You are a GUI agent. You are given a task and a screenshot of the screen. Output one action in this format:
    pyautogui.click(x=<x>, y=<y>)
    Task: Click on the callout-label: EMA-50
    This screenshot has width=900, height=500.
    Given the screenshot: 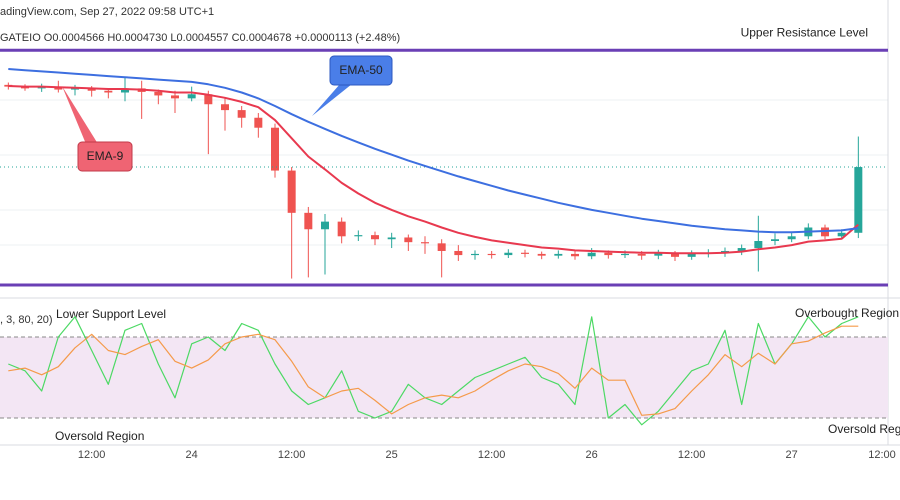 What is the action you would take?
    pyautogui.click(x=361, y=70)
    